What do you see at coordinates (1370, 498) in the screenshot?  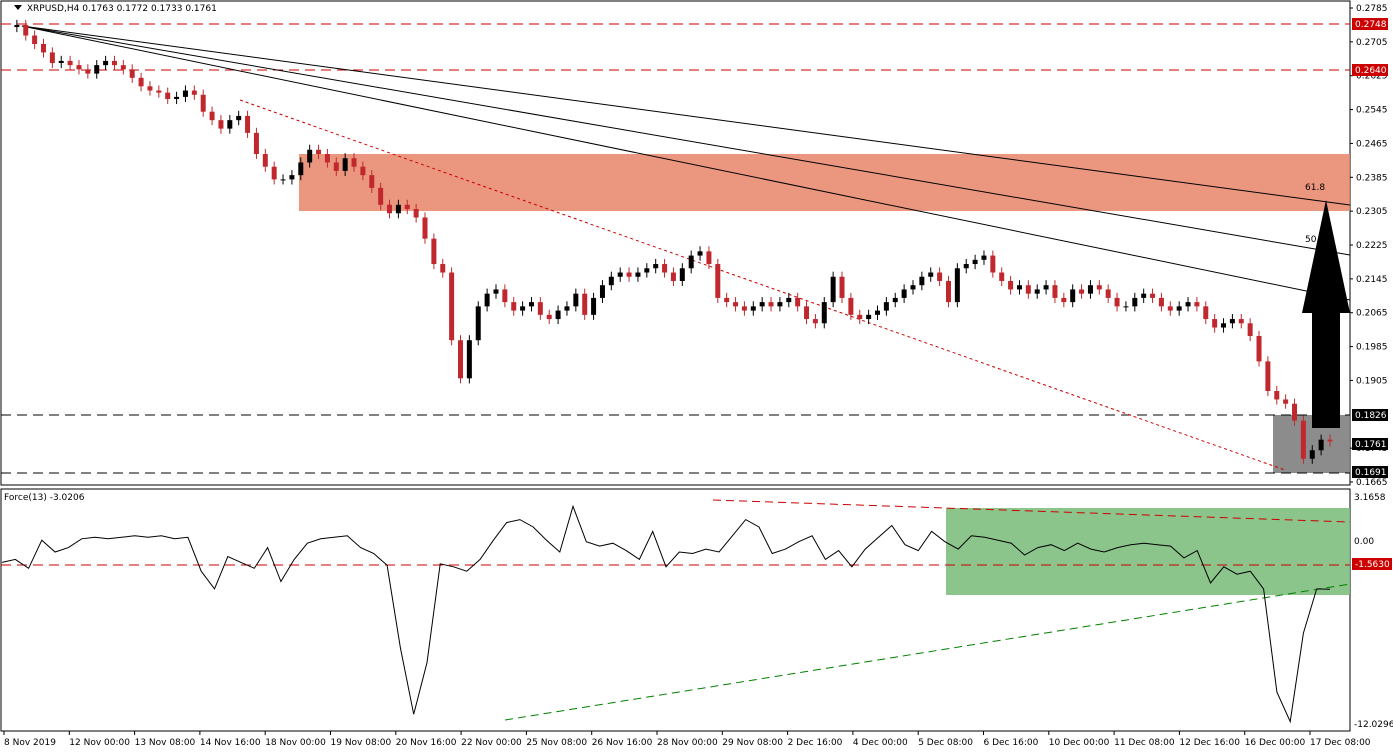 I see `force-tick-max: 3.1658` at bounding box center [1370, 498].